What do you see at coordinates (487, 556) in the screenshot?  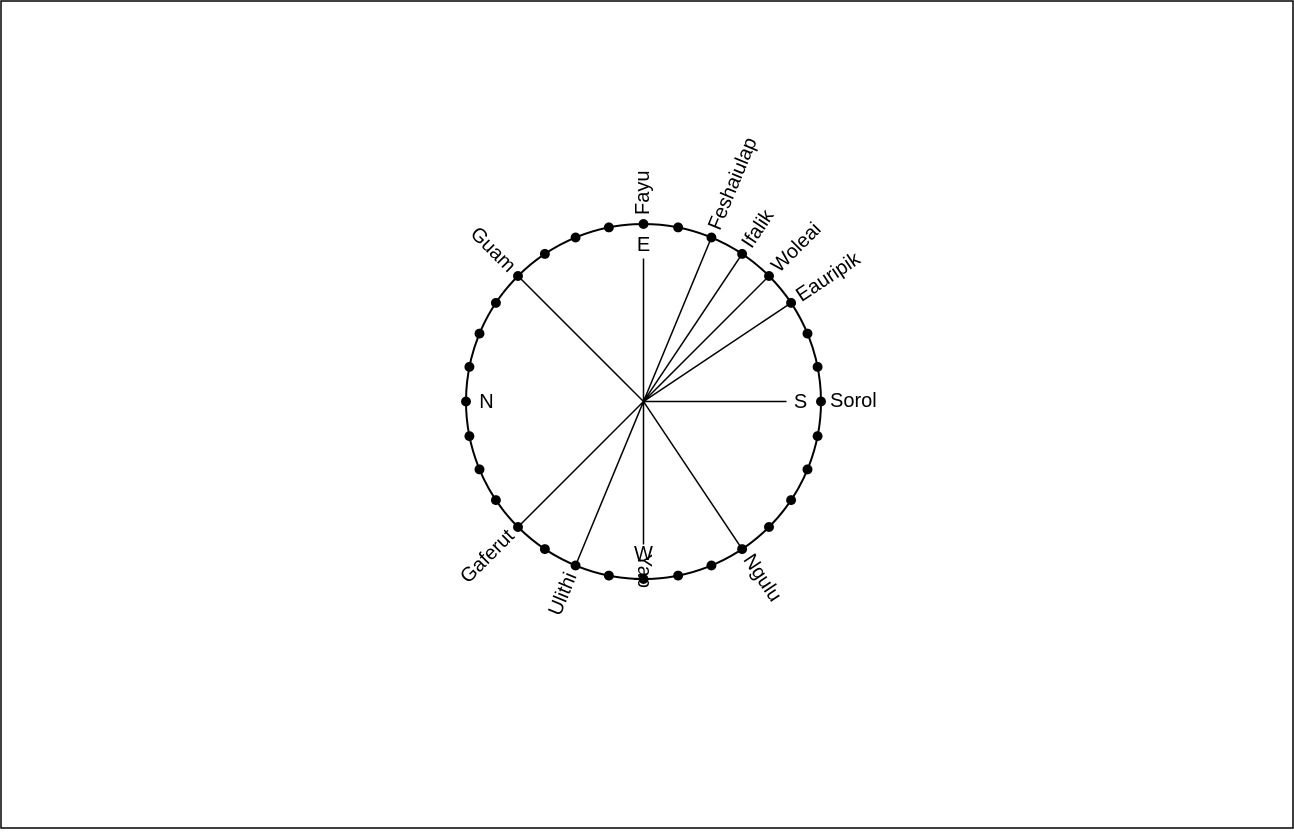 I see `island-label: Gaferut` at bounding box center [487, 556].